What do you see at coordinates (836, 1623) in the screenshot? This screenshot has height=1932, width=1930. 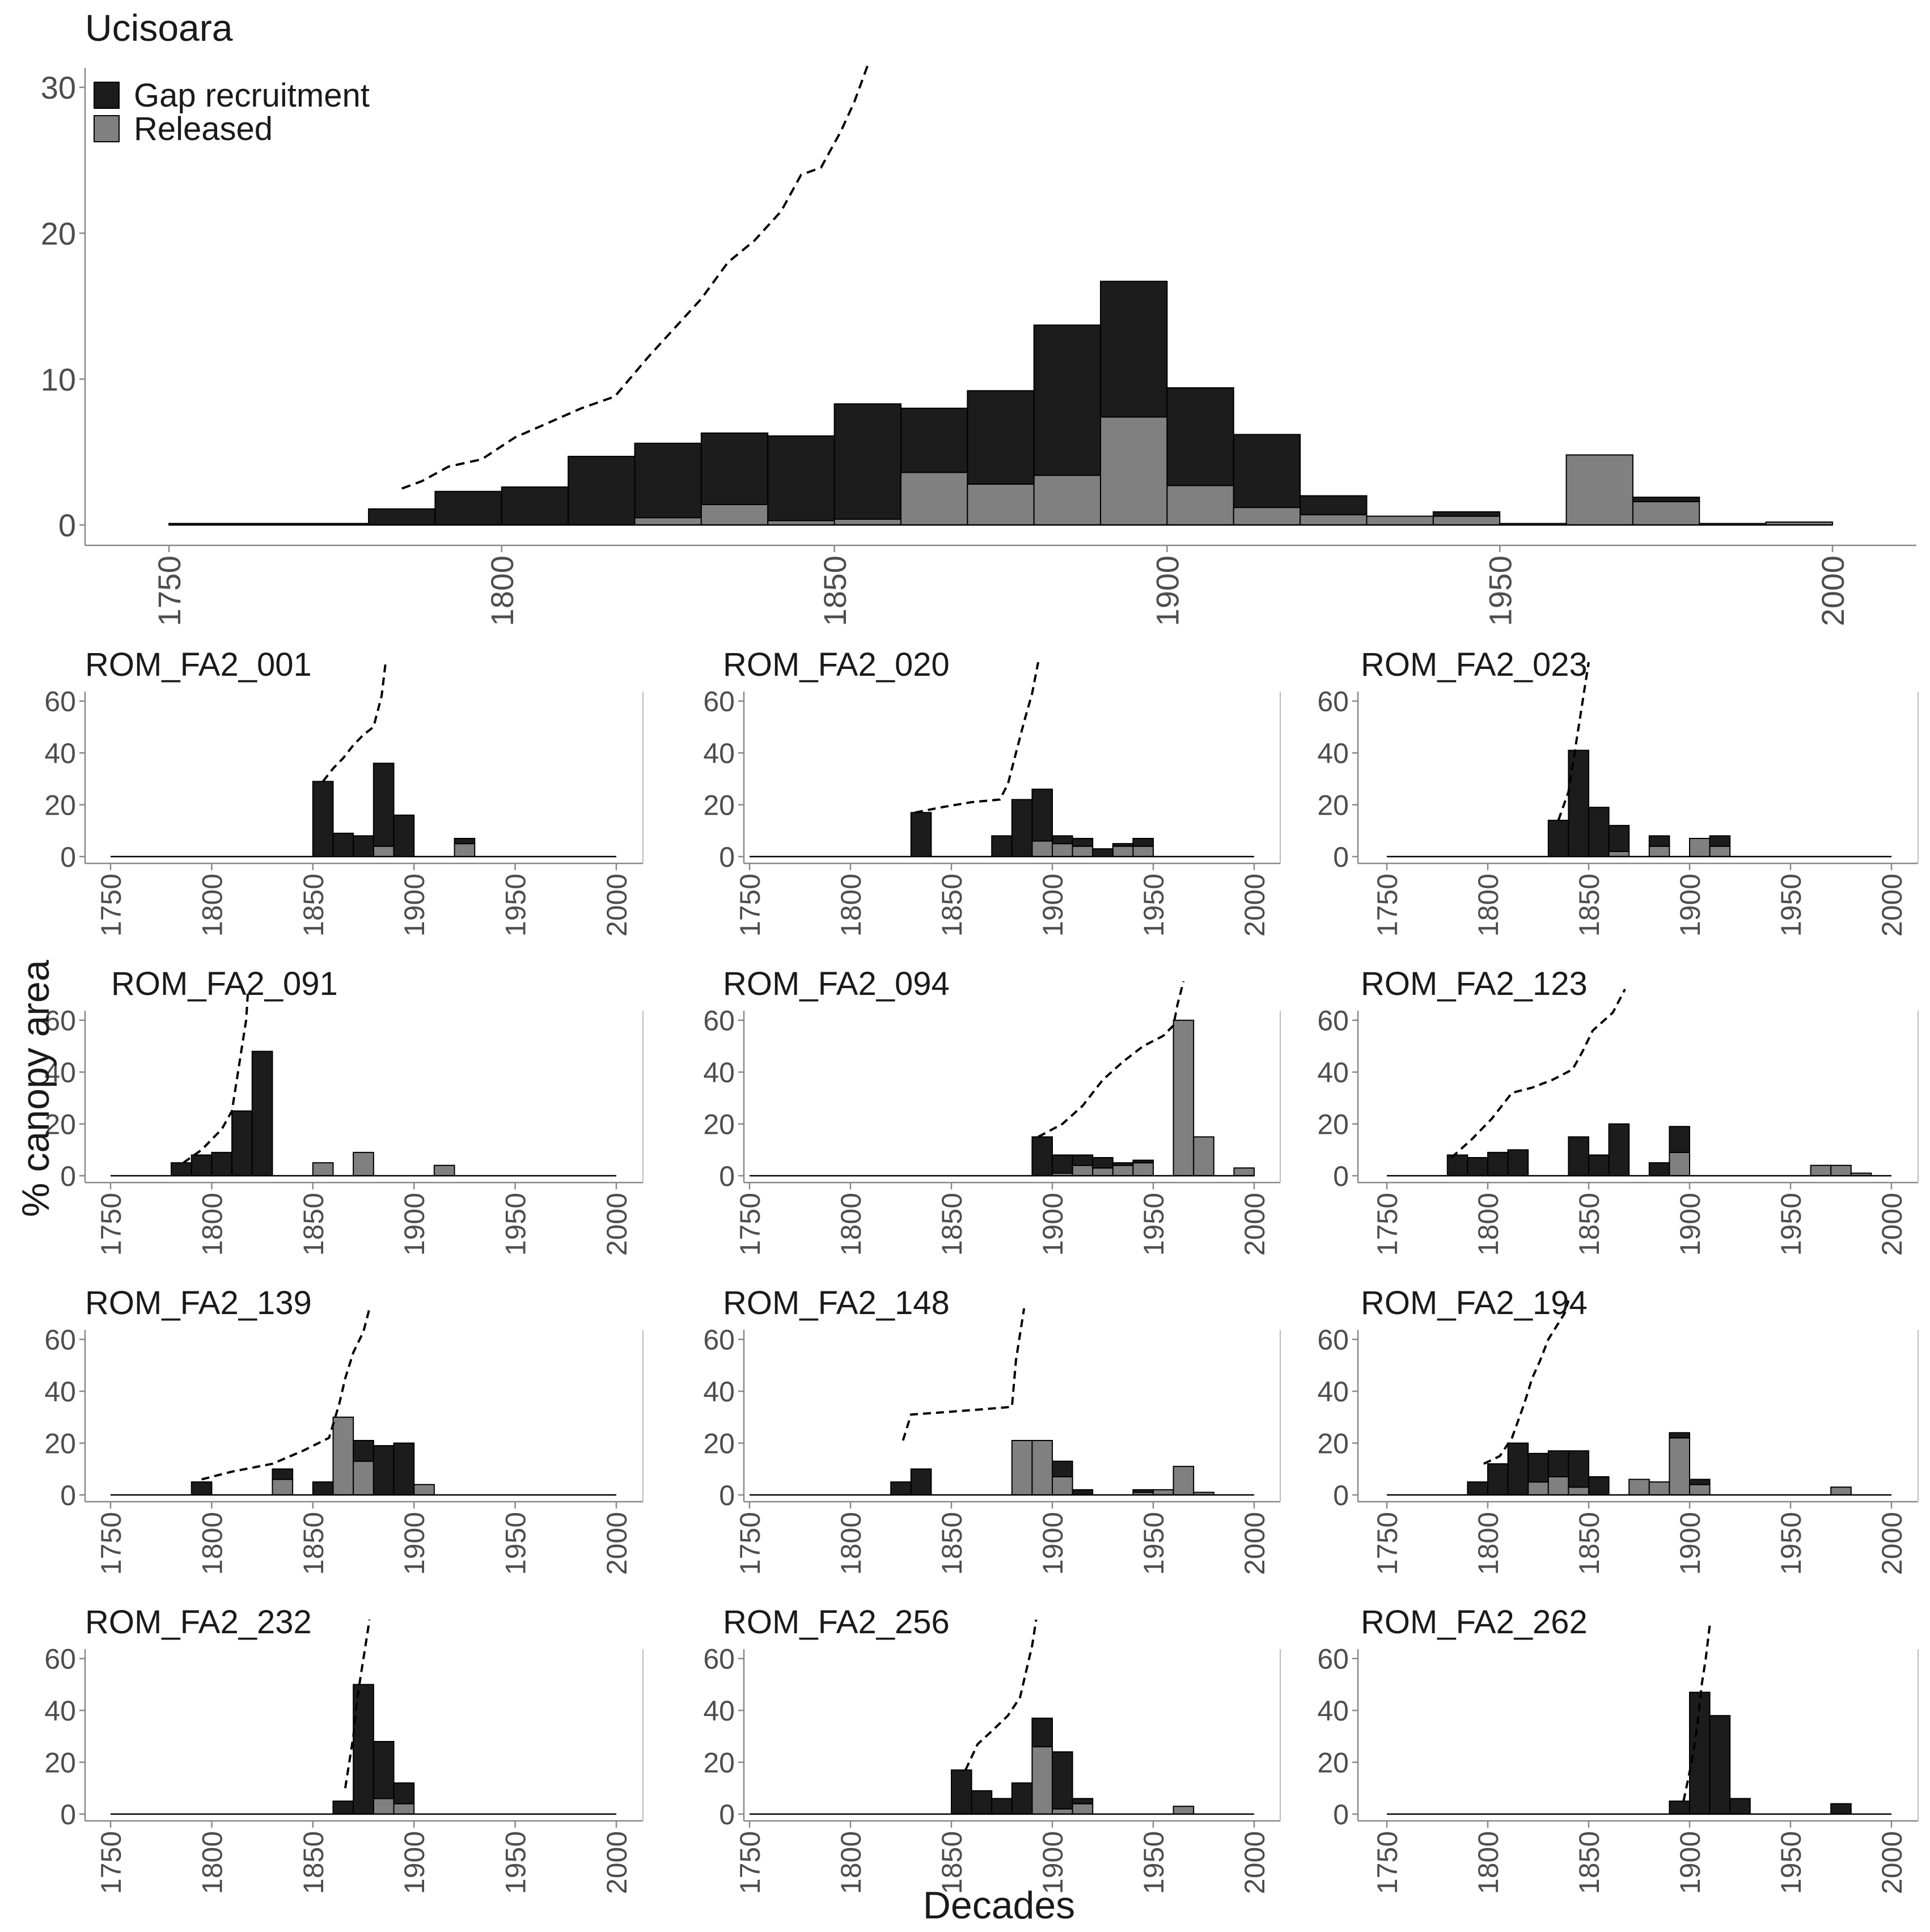 I see `panel-title: ROM_FA2_256` at bounding box center [836, 1623].